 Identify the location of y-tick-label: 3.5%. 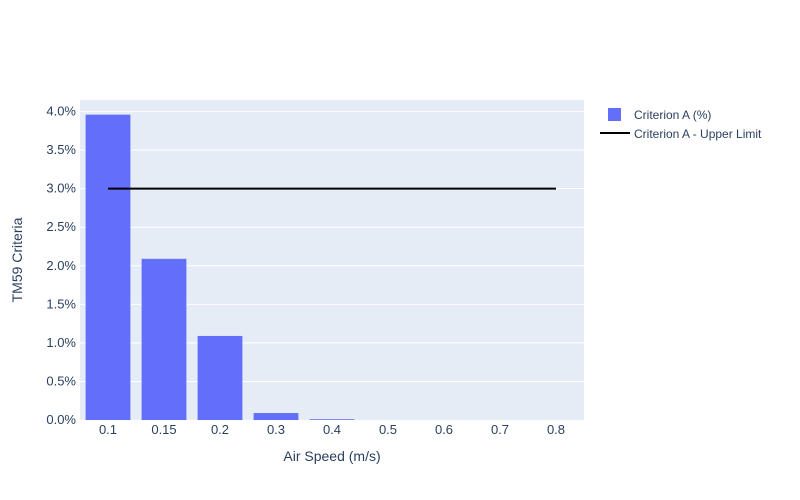
(61, 149).